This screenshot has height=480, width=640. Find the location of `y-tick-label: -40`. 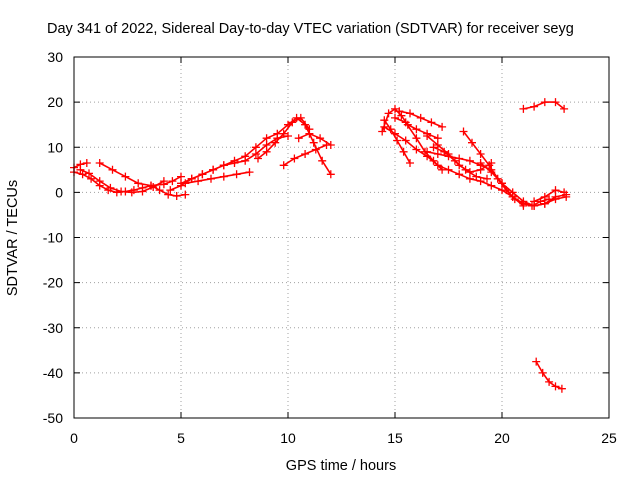

y-tick-label: -40 is located at coordinates (53, 373).